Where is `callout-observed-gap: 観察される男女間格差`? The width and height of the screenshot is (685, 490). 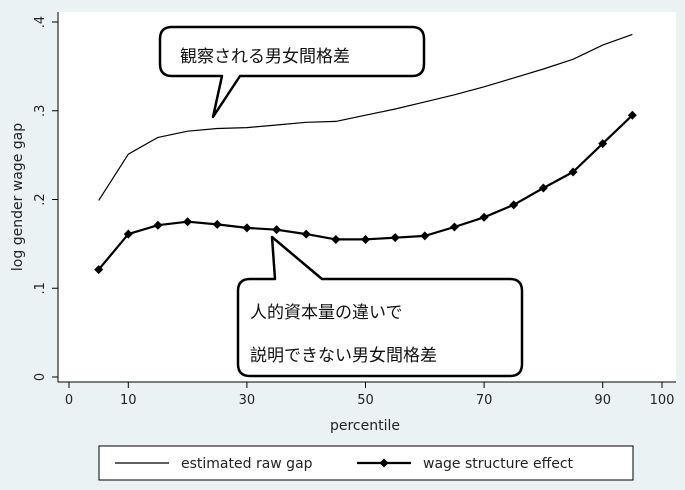 callout-observed-gap: 観察される男女間格差 is located at coordinates (292, 72).